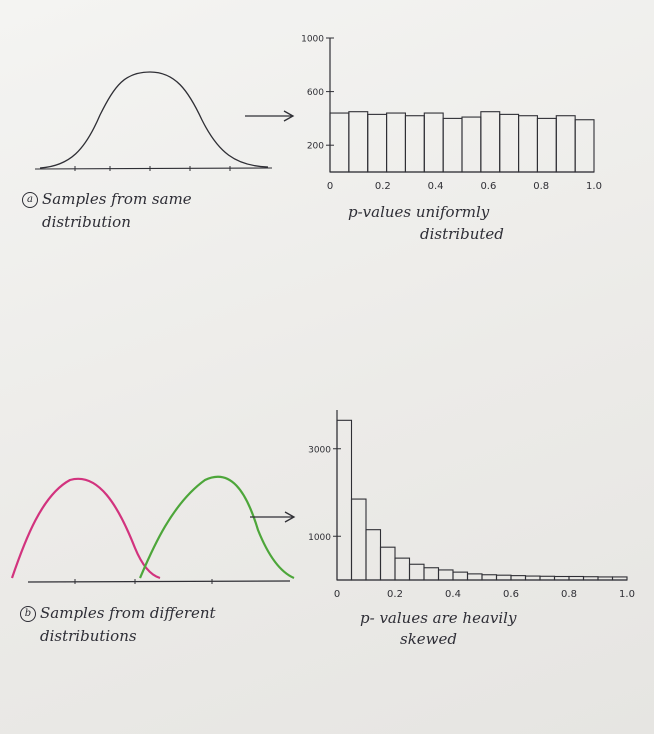 This screenshot has width=654, height=734. I want to click on hist-a-caption-line2: distributed, so click(462, 234).